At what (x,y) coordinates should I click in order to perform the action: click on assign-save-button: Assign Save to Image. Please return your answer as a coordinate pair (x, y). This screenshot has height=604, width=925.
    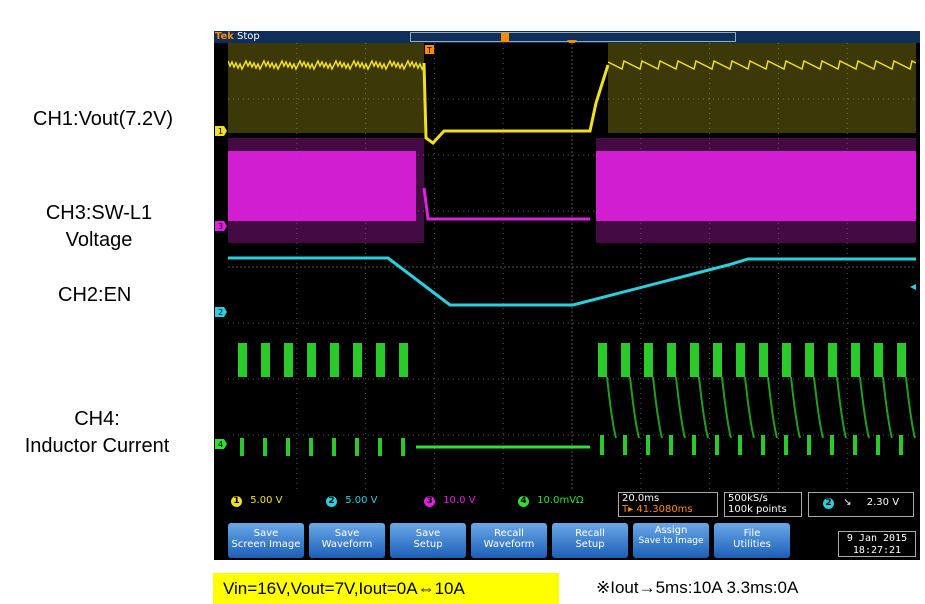
    Looking at the image, I should click on (671, 540).